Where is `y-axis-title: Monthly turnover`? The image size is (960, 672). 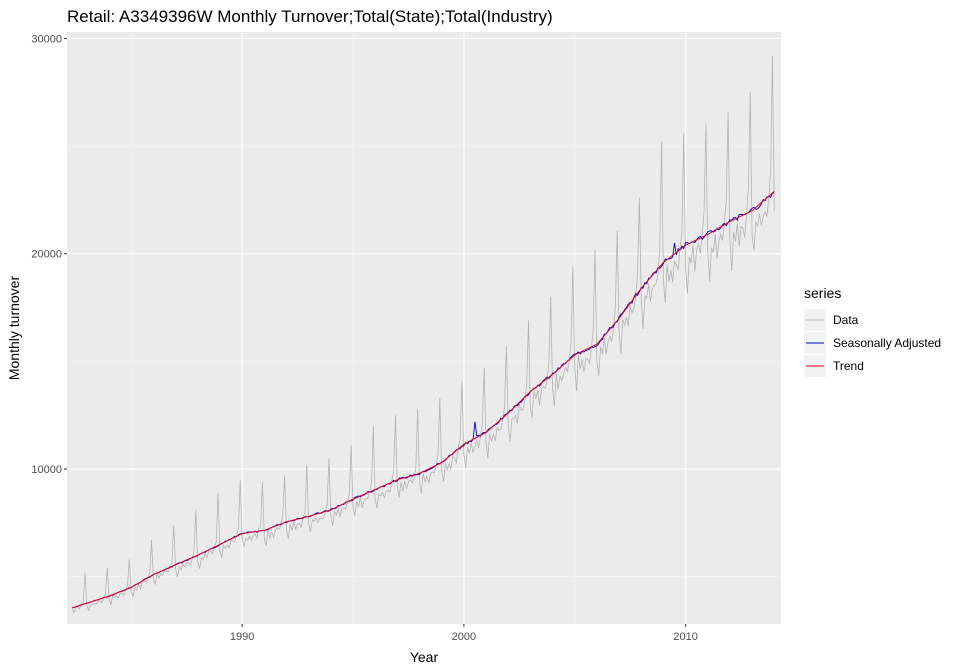 y-axis-title: Monthly turnover is located at coordinates (14, 328).